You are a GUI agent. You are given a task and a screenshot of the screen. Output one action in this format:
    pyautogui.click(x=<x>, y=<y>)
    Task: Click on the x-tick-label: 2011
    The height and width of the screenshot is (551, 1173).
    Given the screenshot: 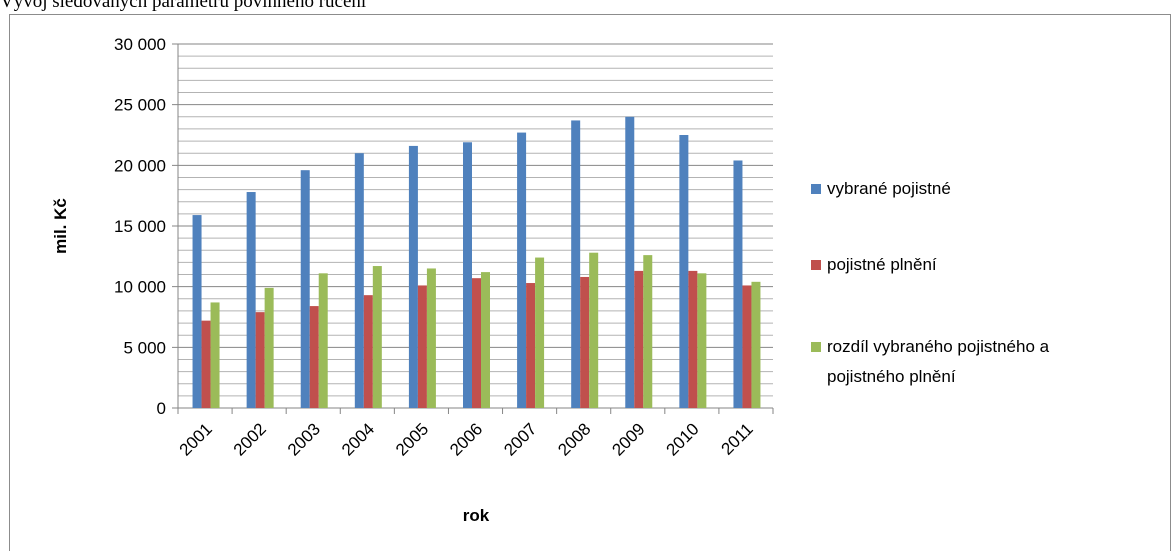 What is the action you would take?
    pyautogui.click(x=736, y=438)
    